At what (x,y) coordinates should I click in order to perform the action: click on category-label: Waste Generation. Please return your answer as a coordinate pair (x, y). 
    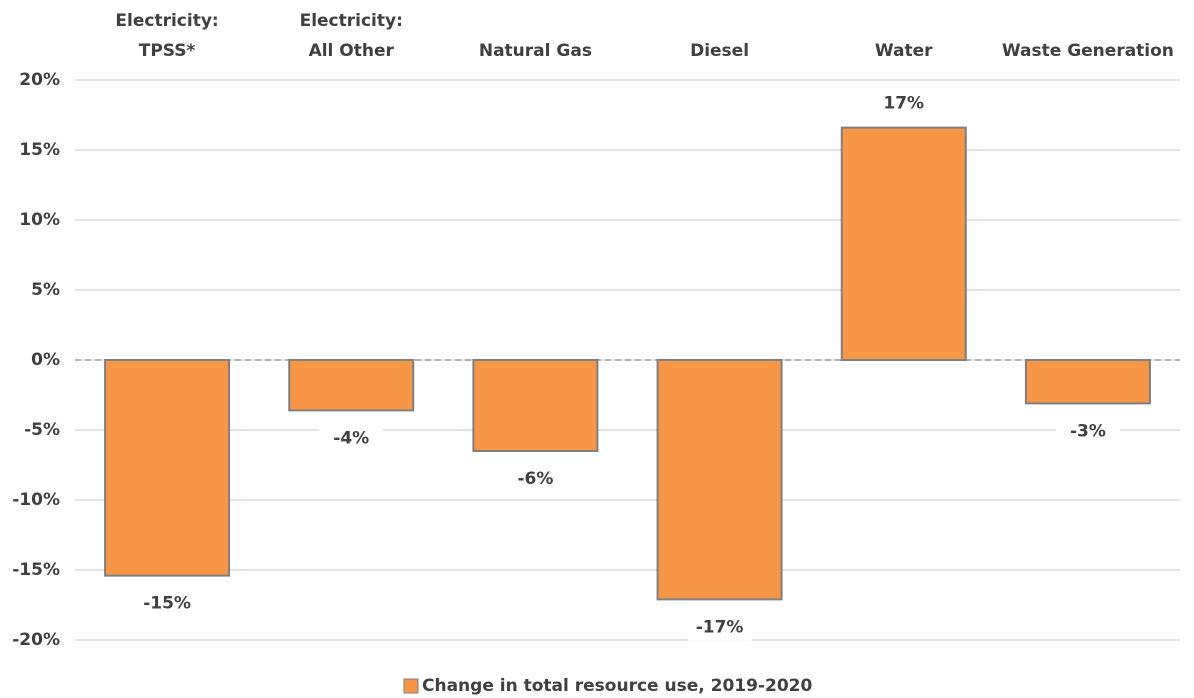
    Looking at the image, I should click on (1087, 51).